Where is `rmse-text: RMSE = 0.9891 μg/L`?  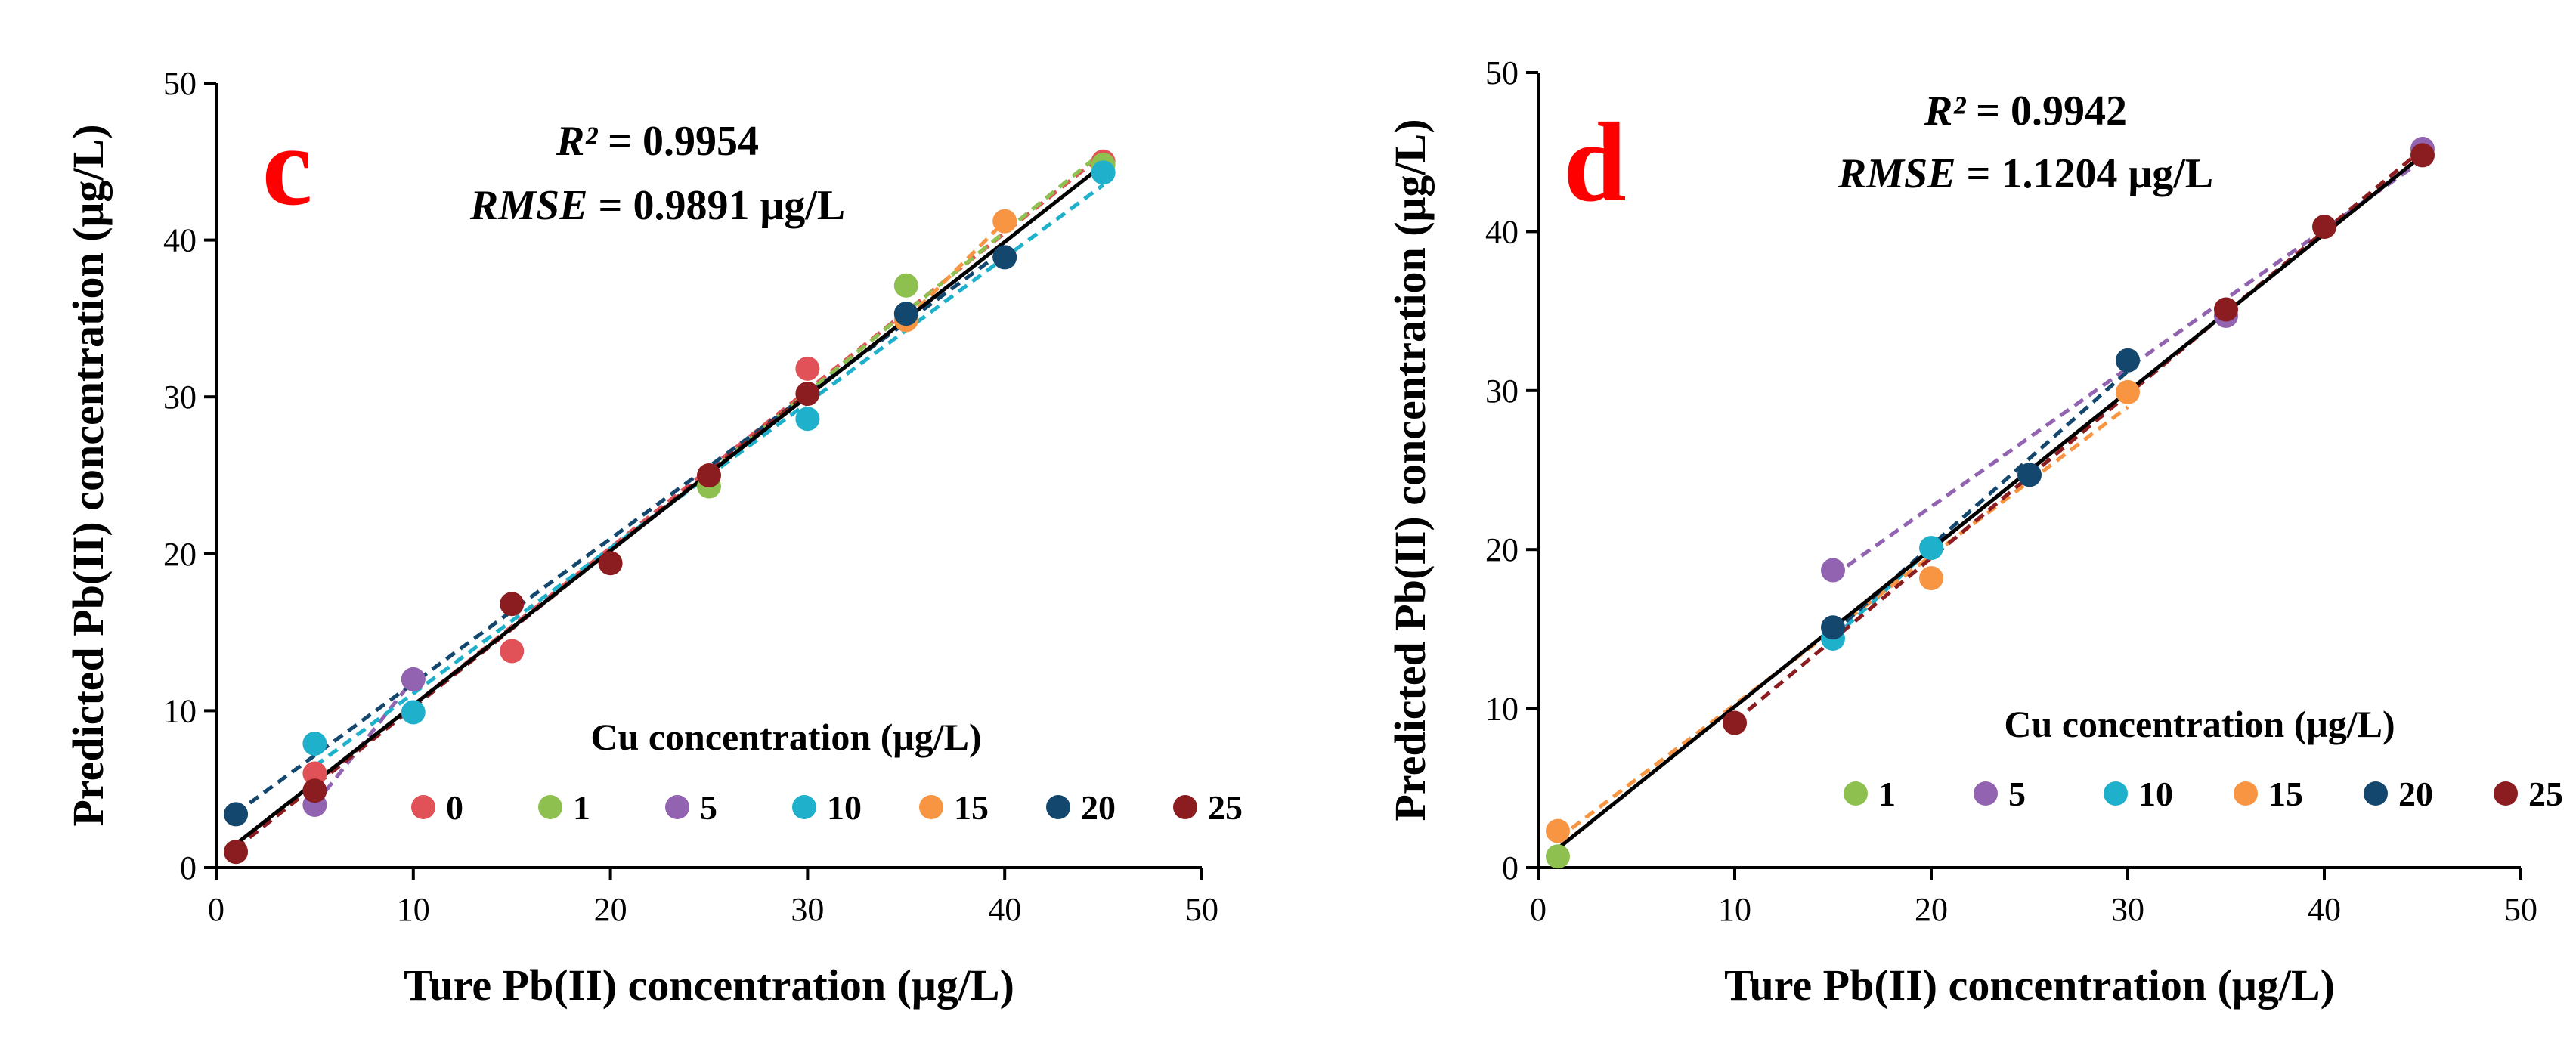 rmse-text: RMSE = 0.9891 μg/L is located at coordinates (657, 205).